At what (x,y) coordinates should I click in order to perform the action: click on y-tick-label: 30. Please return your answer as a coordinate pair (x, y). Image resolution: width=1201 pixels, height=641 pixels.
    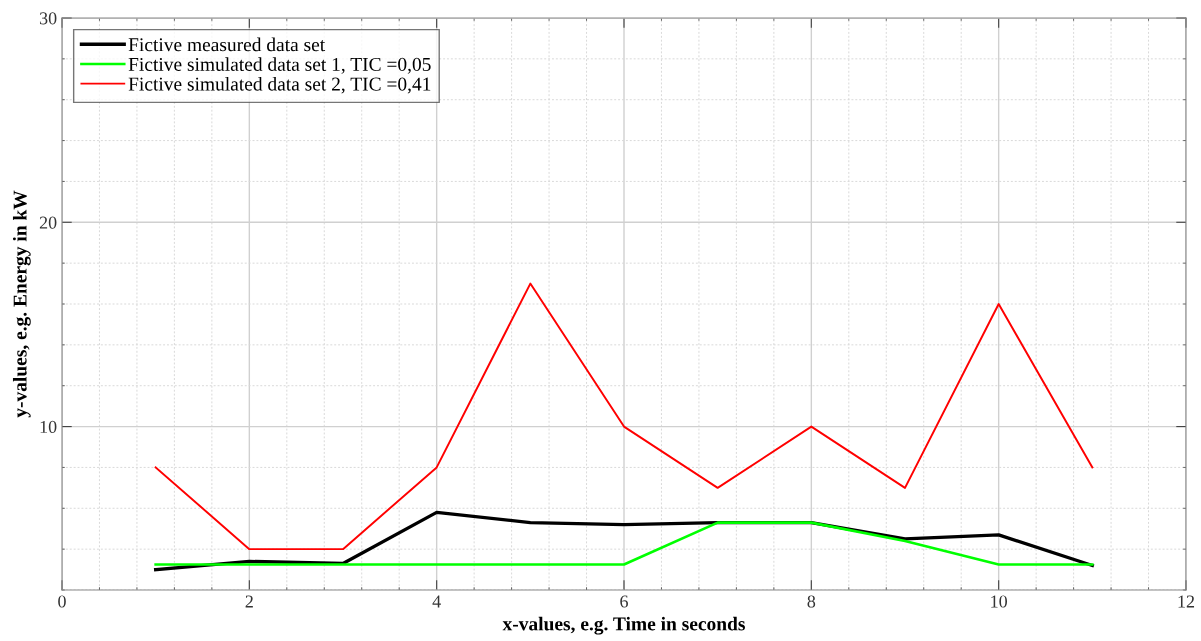
    Looking at the image, I should click on (48, 18).